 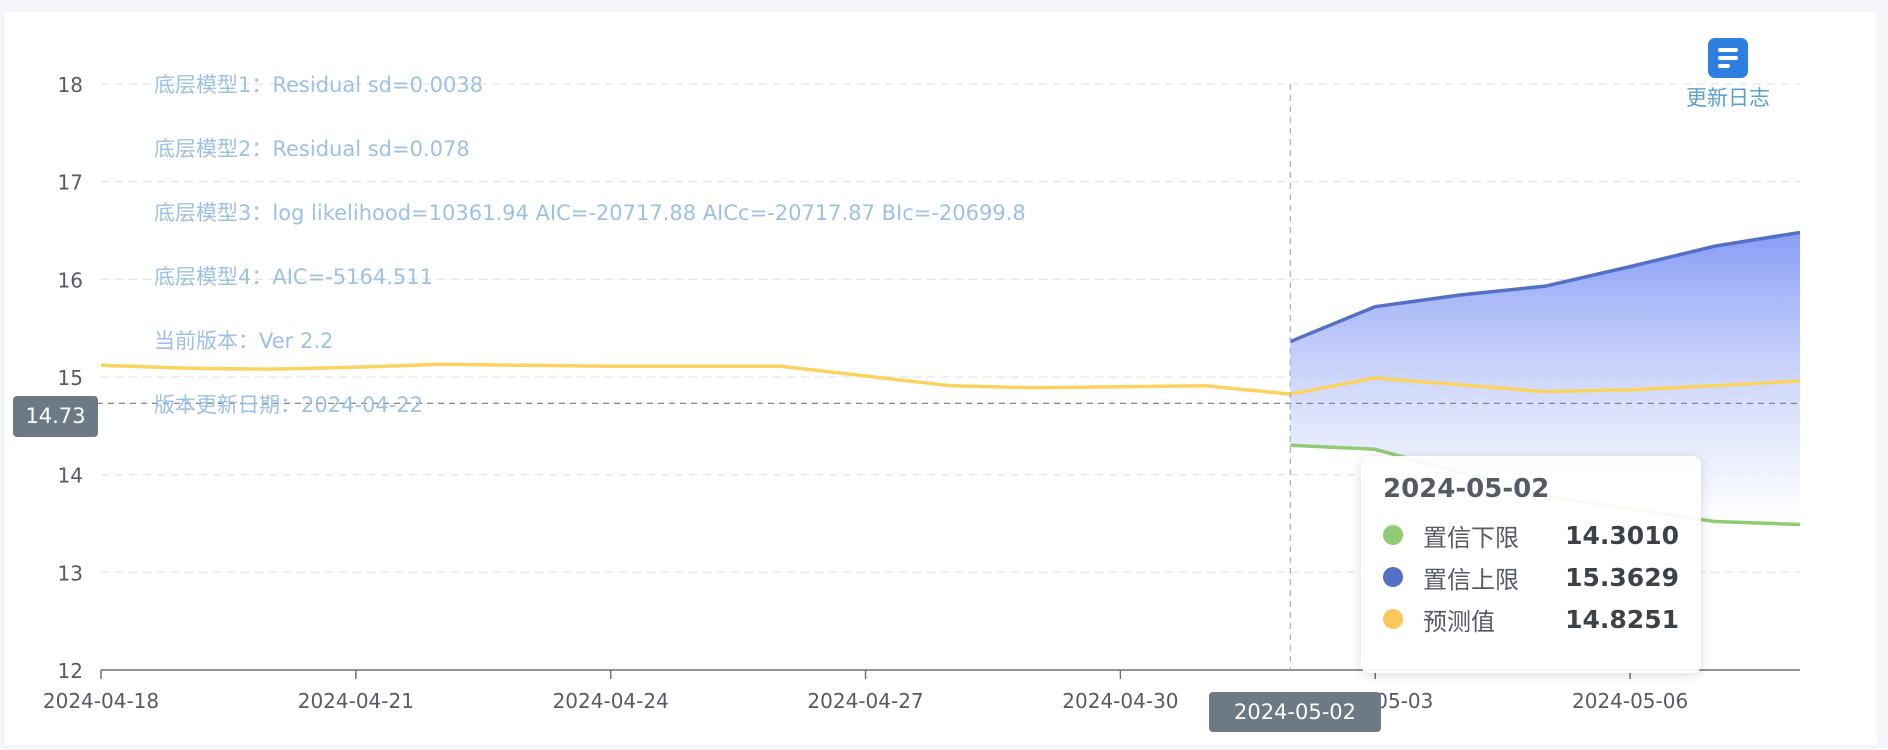 I want to click on model-info-line: 底层模型1：Residual sd=0.0038, so click(x=318, y=85).